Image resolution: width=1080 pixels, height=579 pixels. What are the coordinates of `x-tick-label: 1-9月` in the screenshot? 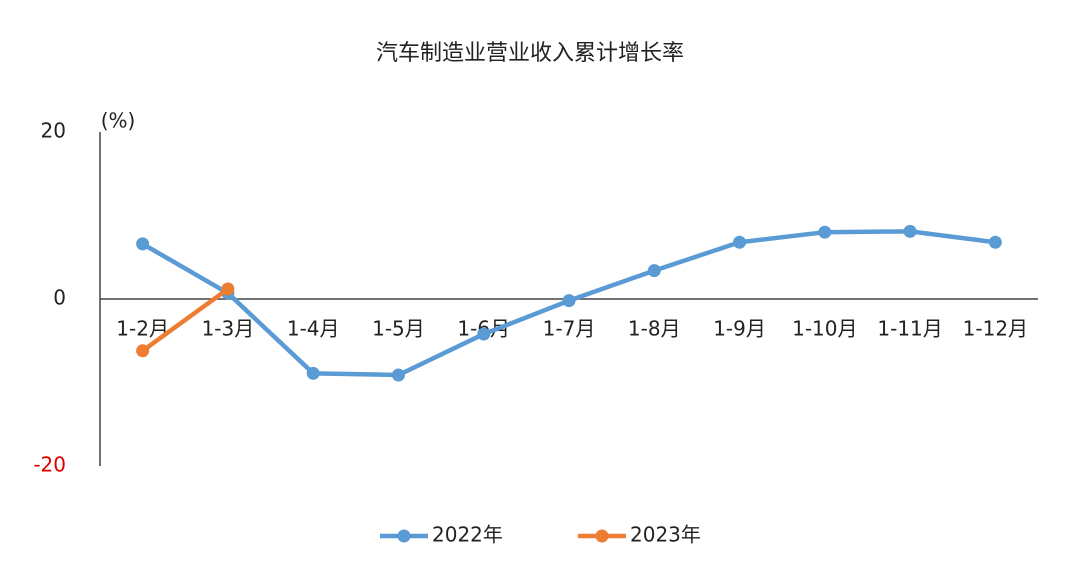 It's located at (739, 329).